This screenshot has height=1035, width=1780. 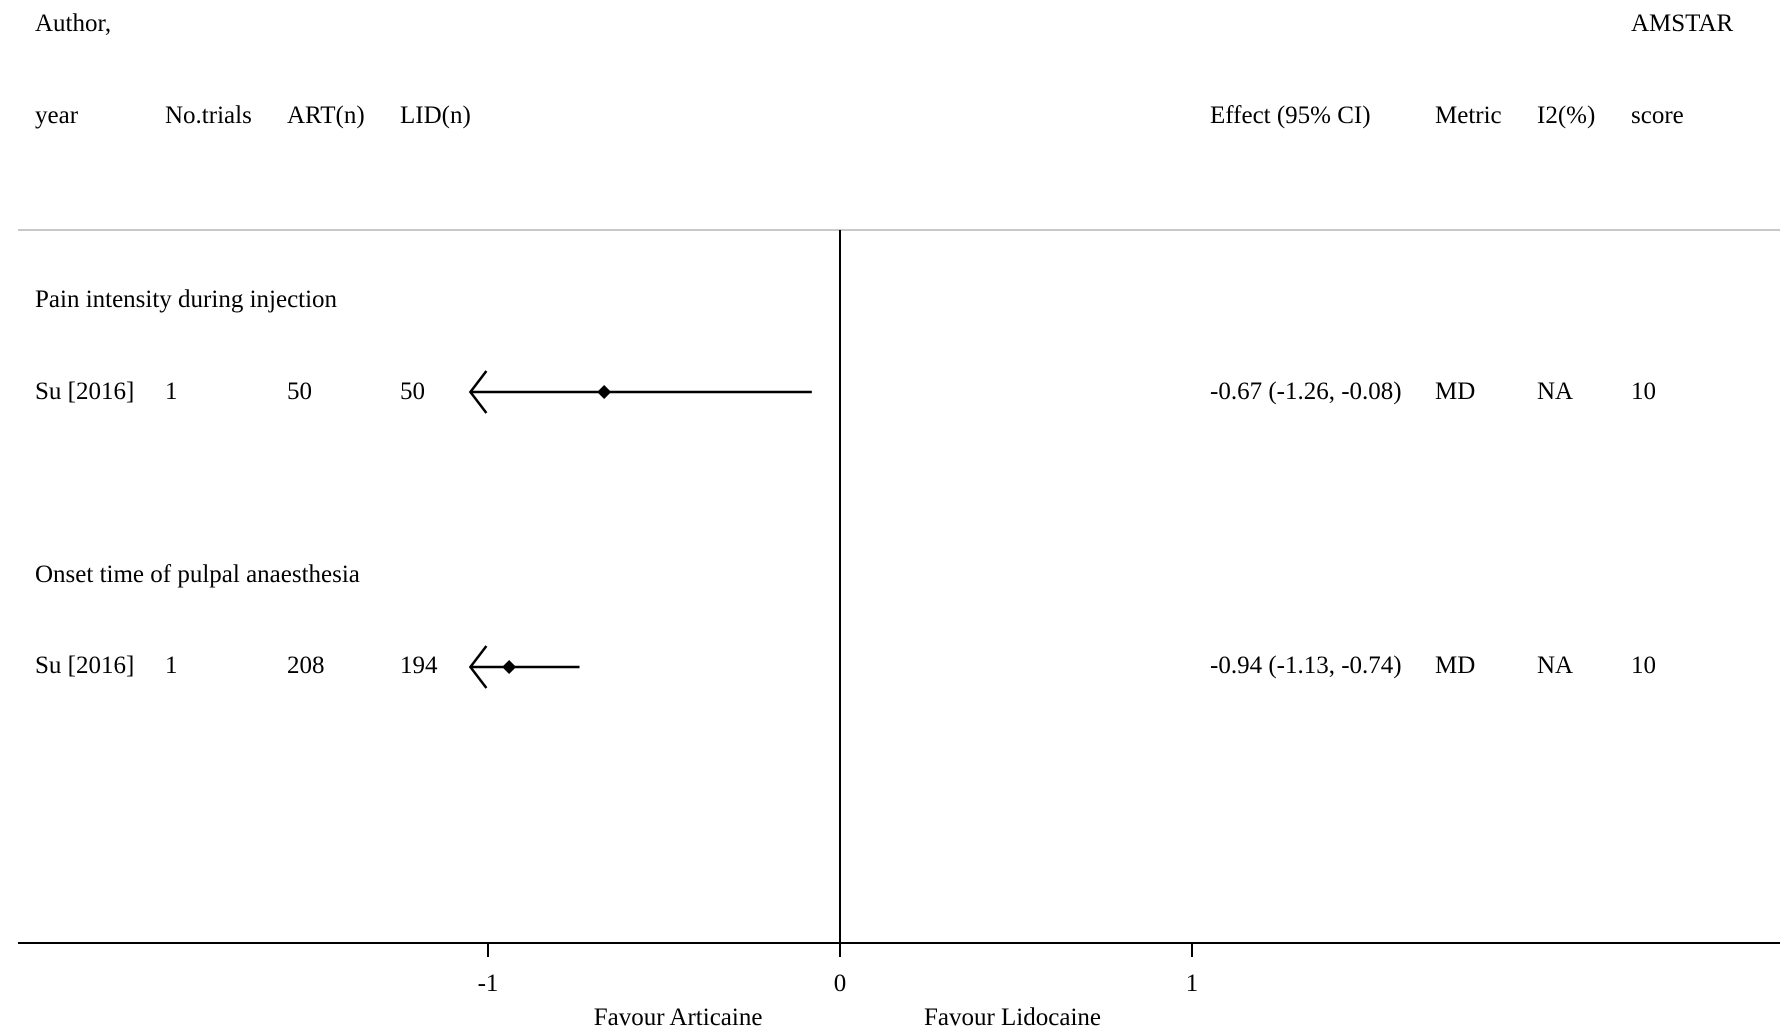 What do you see at coordinates (1012, 1017) in the screenshot?
I see `favour-lidocaine-label: Favour Lidocaine` at bounding box center [1012, 1017].